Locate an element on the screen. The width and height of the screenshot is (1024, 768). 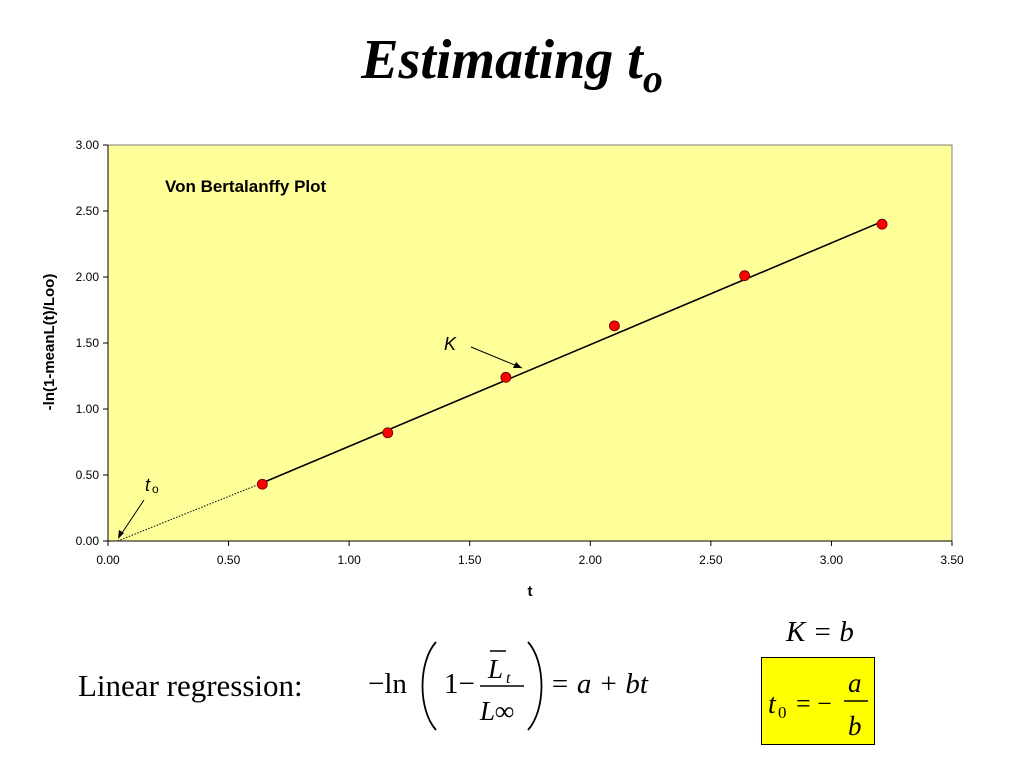
x-tick-label: 0.50 is located at coordinates (229, 560).